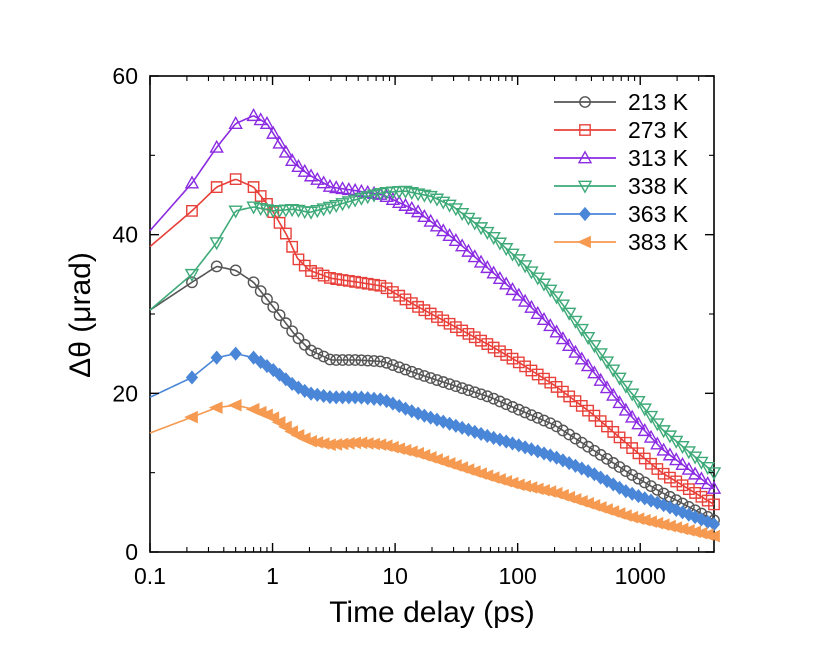 The width and height of the screenshot is (830, 669). Describe the element at coordinates (272, 576) in the screenshot. I see `x-tick-label: 1` at that location.